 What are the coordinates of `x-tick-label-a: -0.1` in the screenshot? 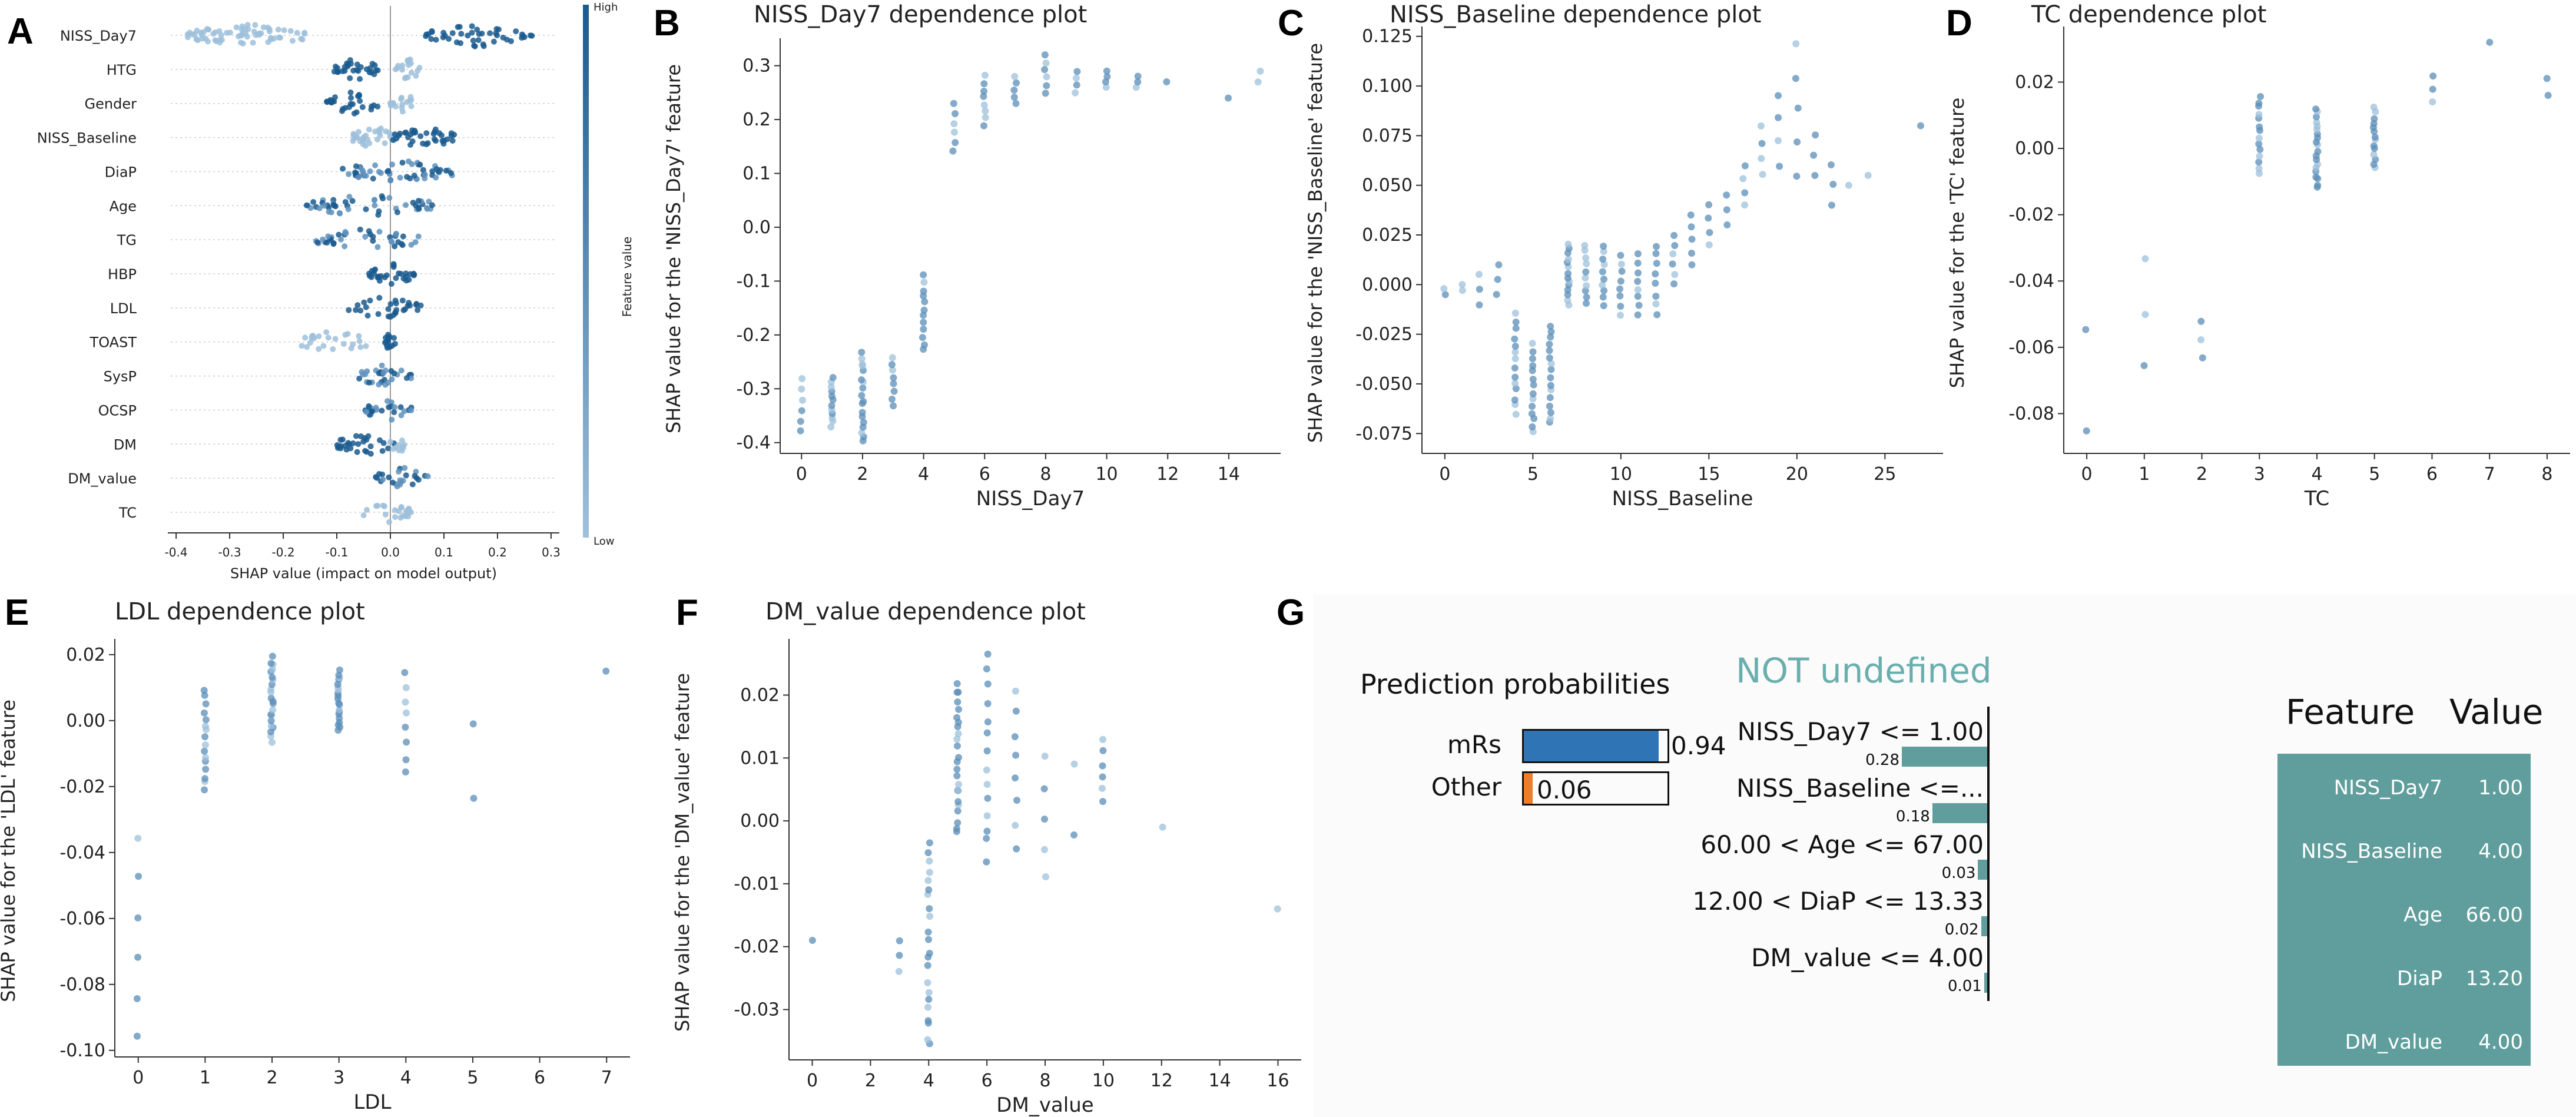 It's located at (337, 552).